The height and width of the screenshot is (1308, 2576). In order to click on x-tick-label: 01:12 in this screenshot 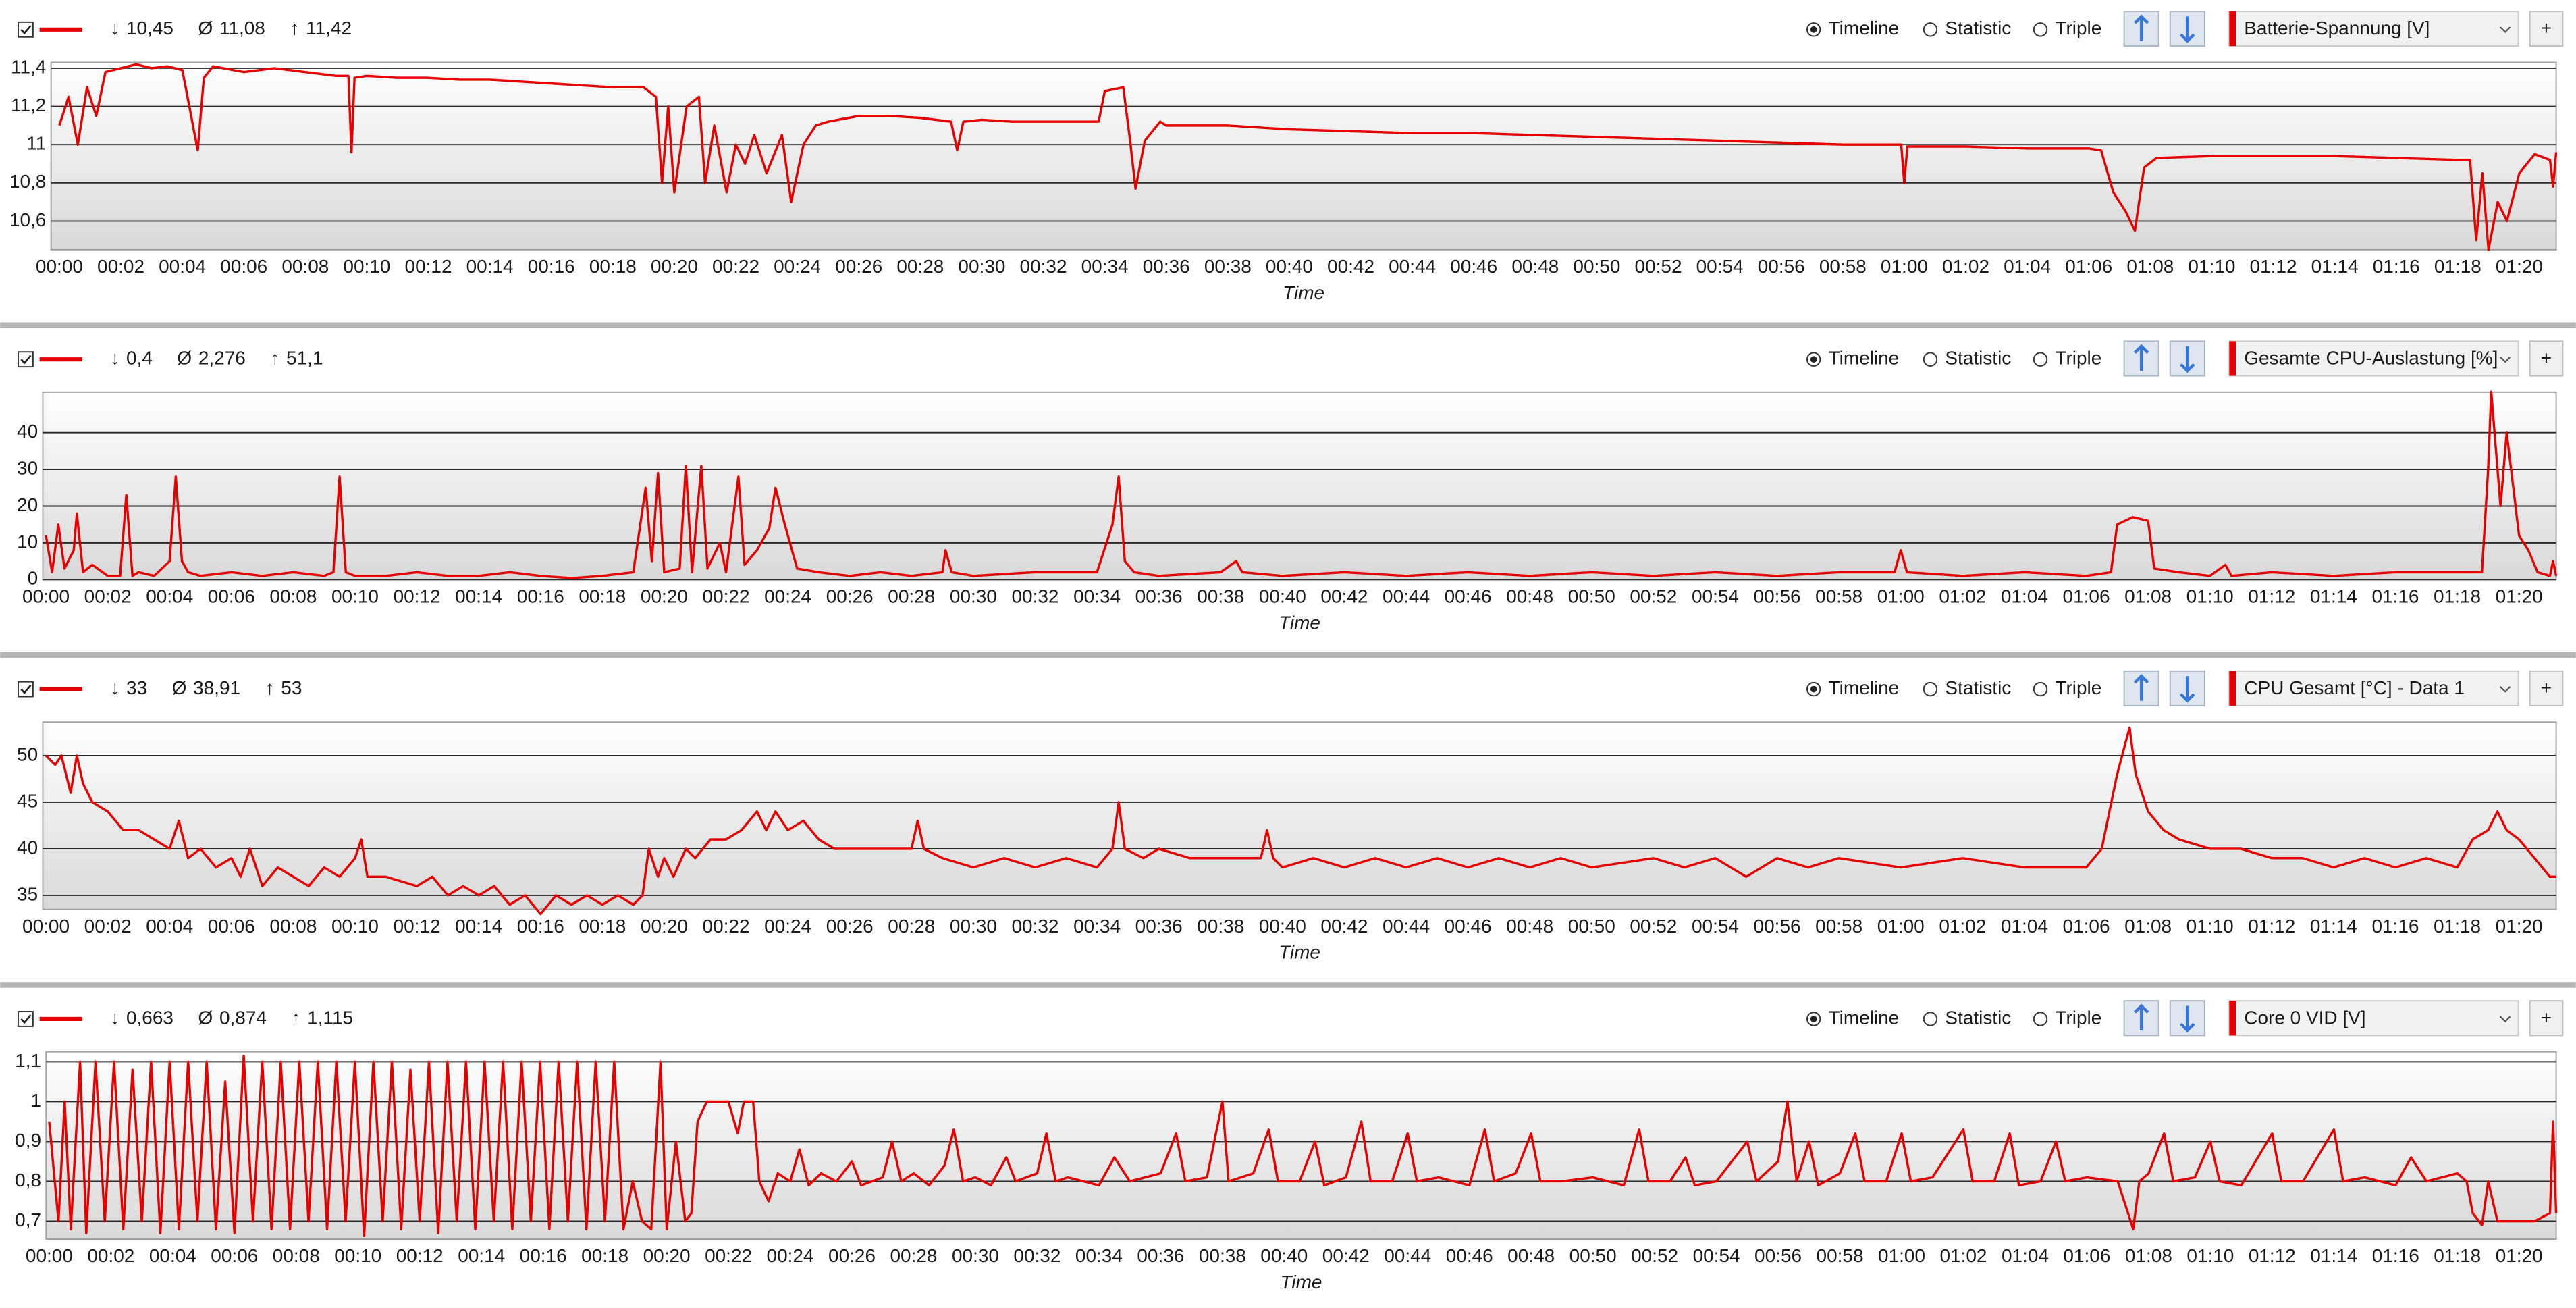, I will do `click(2271, 595)`.